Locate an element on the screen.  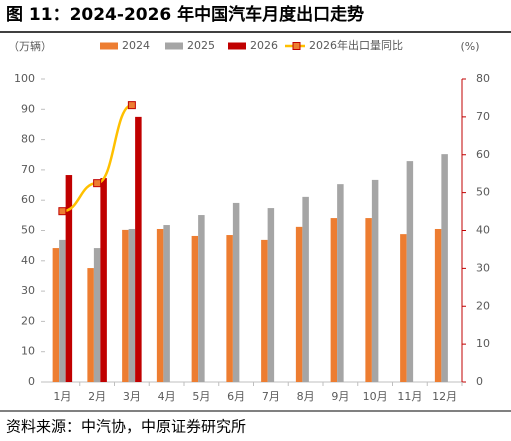
y2-tick-label: 60 is located at coordinates (483, 154).